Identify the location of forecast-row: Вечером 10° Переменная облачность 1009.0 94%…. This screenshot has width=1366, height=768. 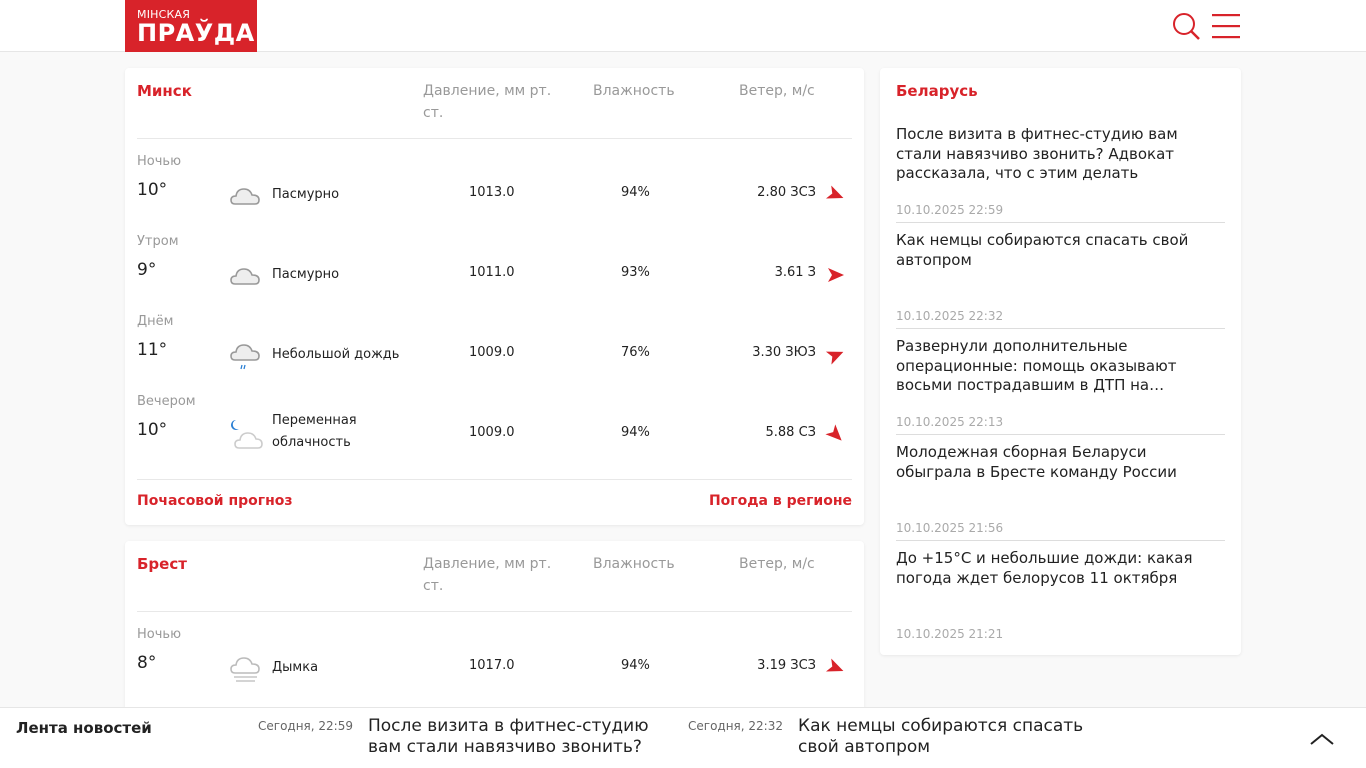
(494, 434).